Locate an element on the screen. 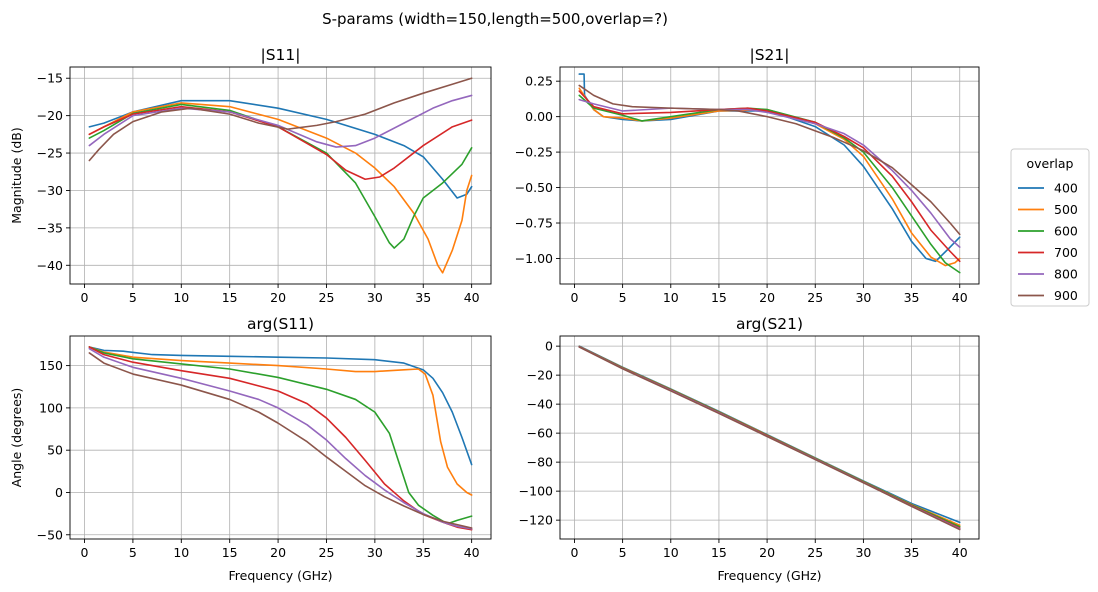  y-tick-label: 0.25 is located at coordinates (539, 81).